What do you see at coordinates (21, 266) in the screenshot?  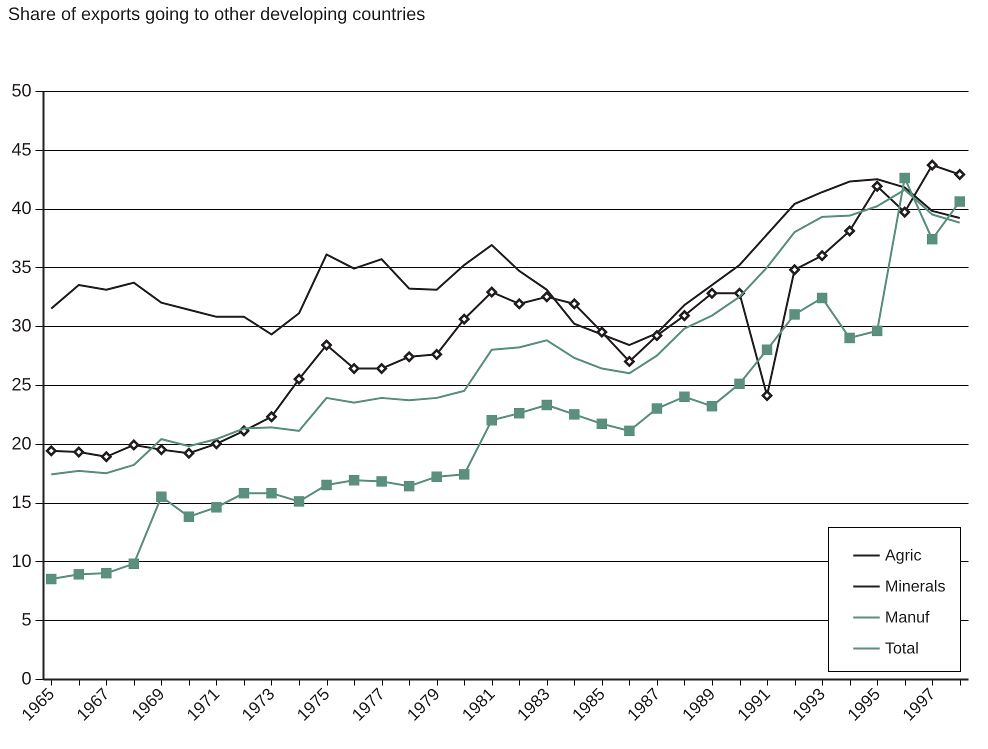 I see `y-tick-label: 35` at bounding box center [21, 266].